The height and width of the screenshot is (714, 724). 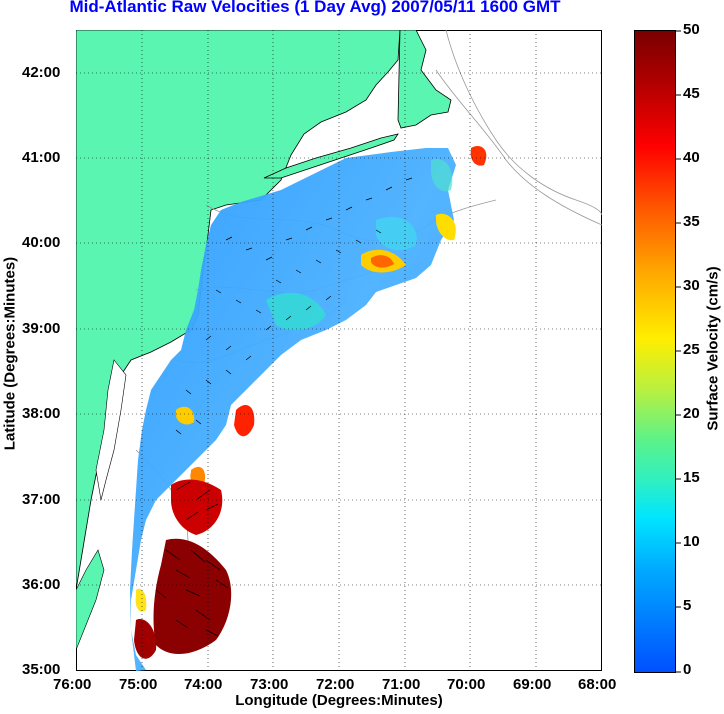 I want to click on x-tick: 72:00, so click(x=335, y=684).